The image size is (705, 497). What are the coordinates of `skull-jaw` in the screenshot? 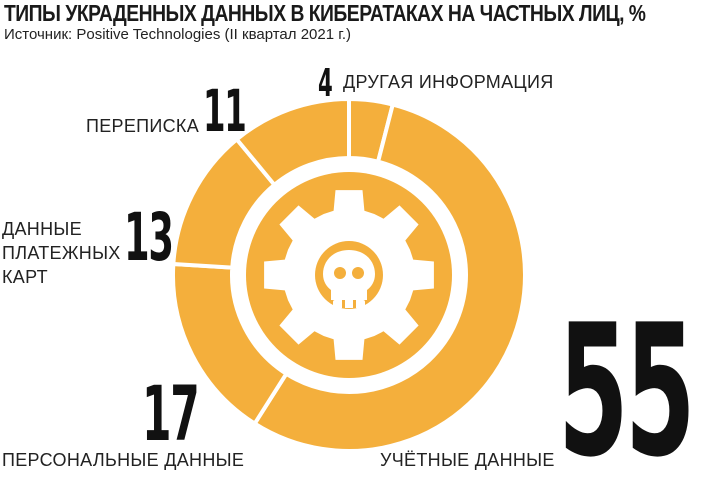 It's located at (349, 304).